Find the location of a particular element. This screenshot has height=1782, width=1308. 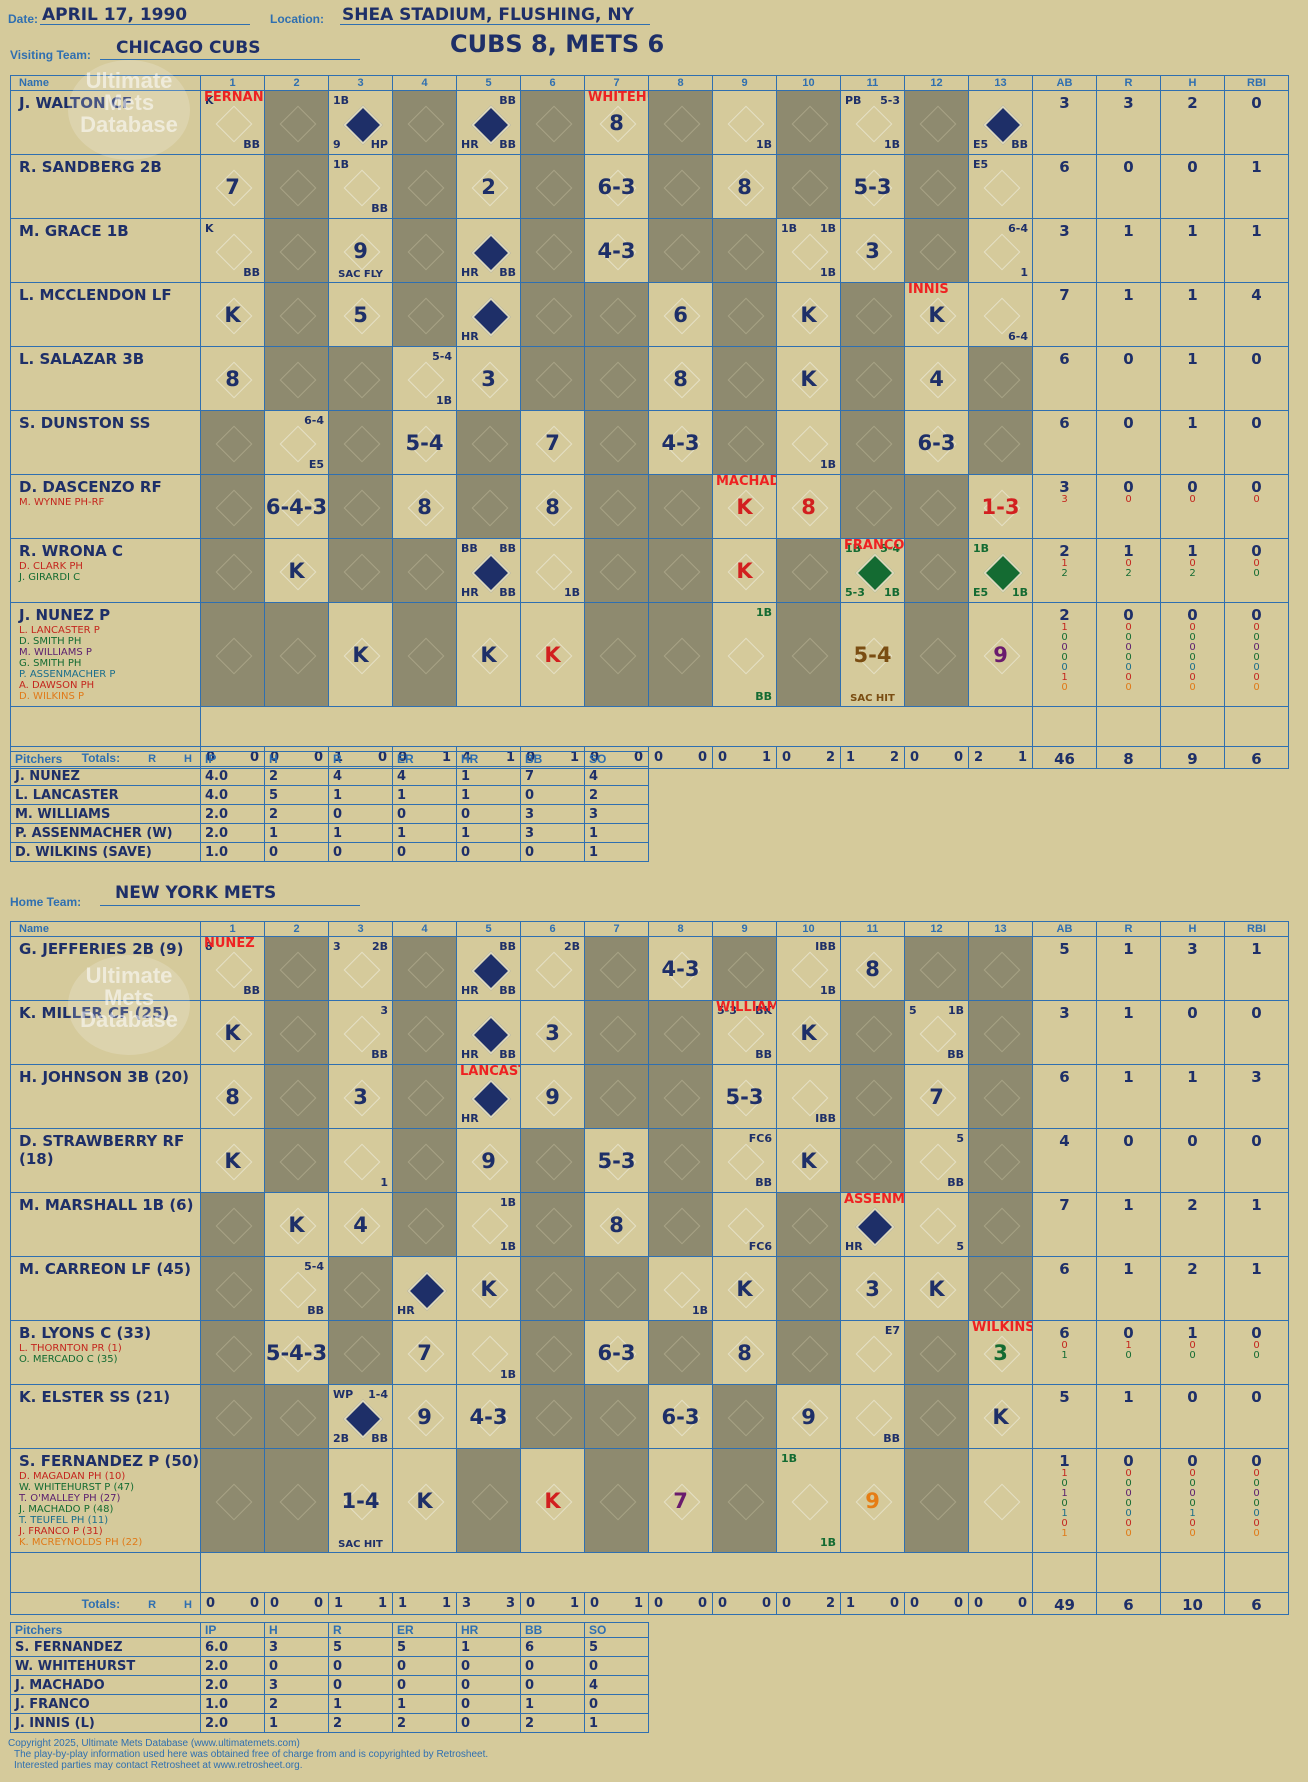

play-notation: HR is located at coordinates (470, 990).